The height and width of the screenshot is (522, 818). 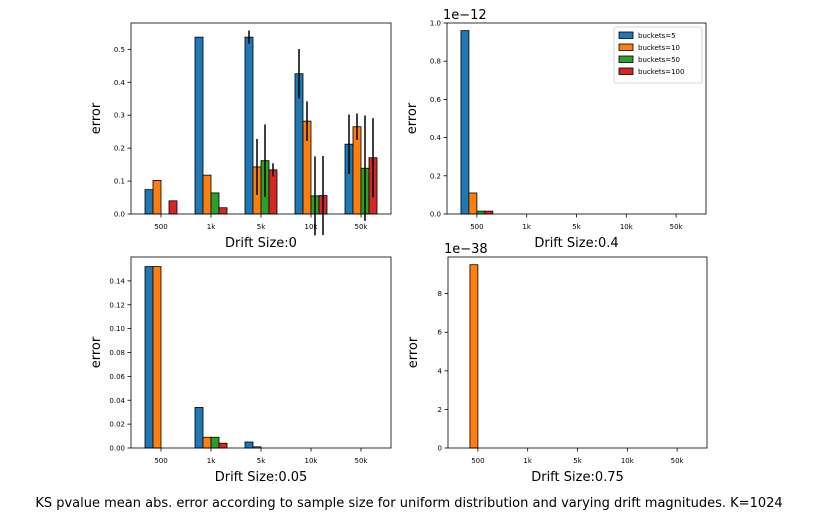 What do you see at coordinates (440, 410) in the screenshot?
I see `y-tick-label: 2` at bounding box center [440, 410].